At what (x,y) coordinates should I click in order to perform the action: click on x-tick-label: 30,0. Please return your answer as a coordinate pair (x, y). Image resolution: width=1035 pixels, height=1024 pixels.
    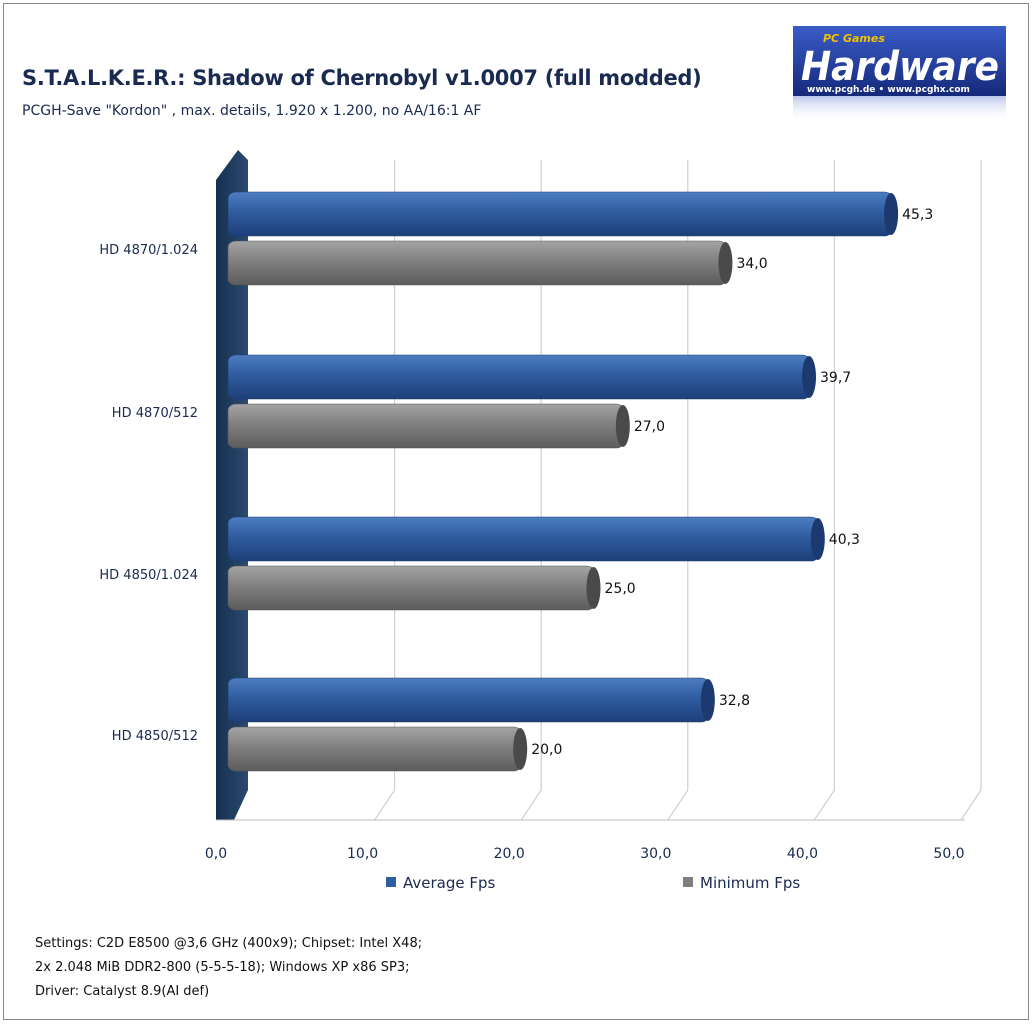
    Looking at the image, I should click on (655, 854).